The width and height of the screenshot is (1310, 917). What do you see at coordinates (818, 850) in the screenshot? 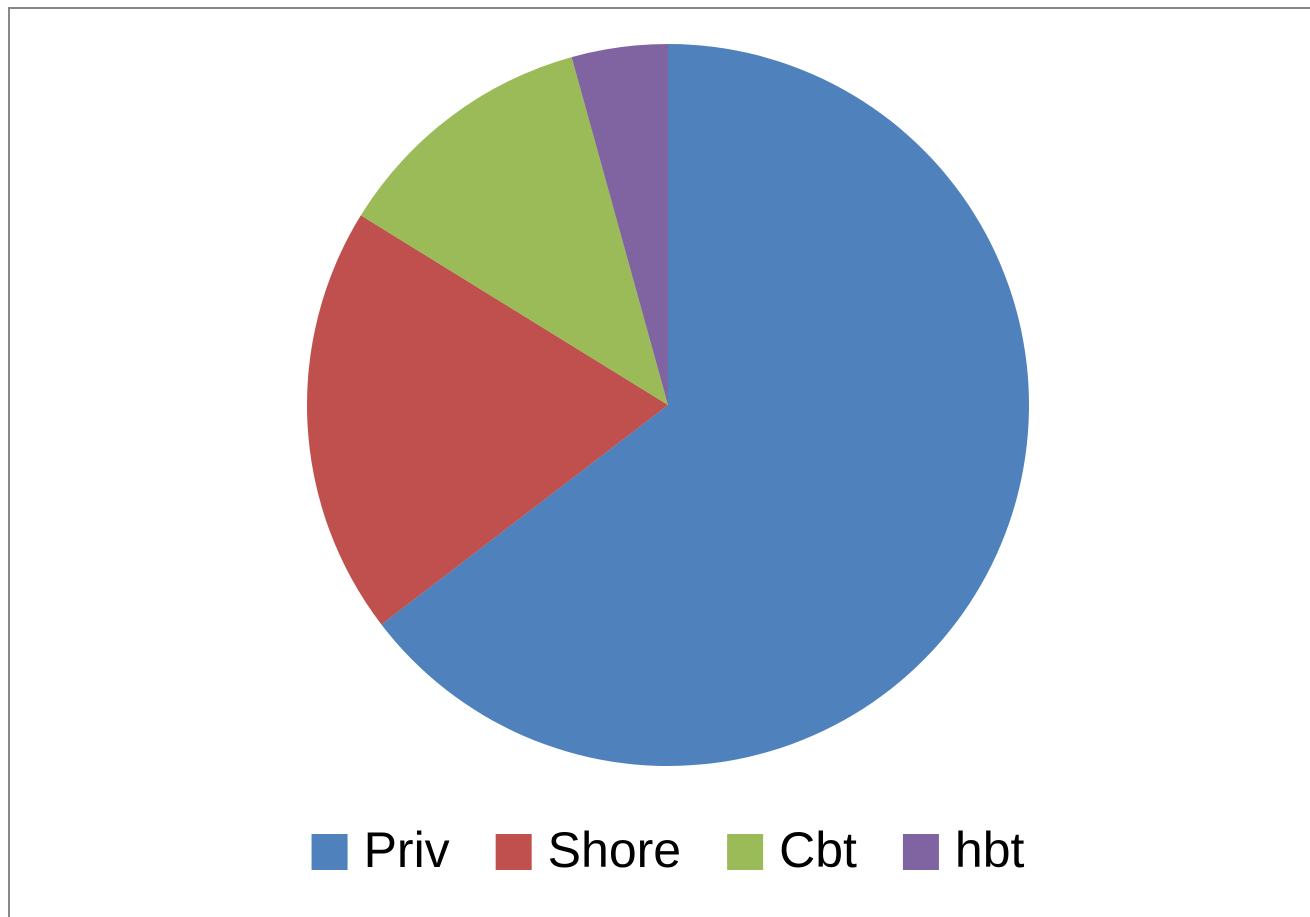
I see `legend-label: Cbt` at bounding box center [818, 850].